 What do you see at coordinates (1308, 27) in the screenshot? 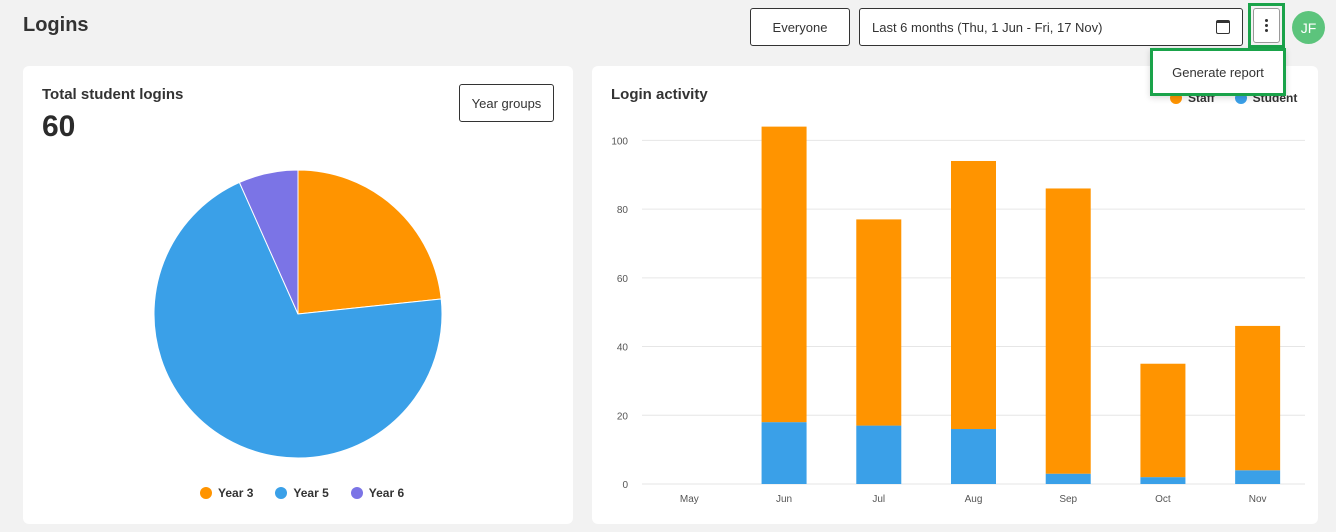
I see `avatar: JF` at bounding box center [1308, 27].